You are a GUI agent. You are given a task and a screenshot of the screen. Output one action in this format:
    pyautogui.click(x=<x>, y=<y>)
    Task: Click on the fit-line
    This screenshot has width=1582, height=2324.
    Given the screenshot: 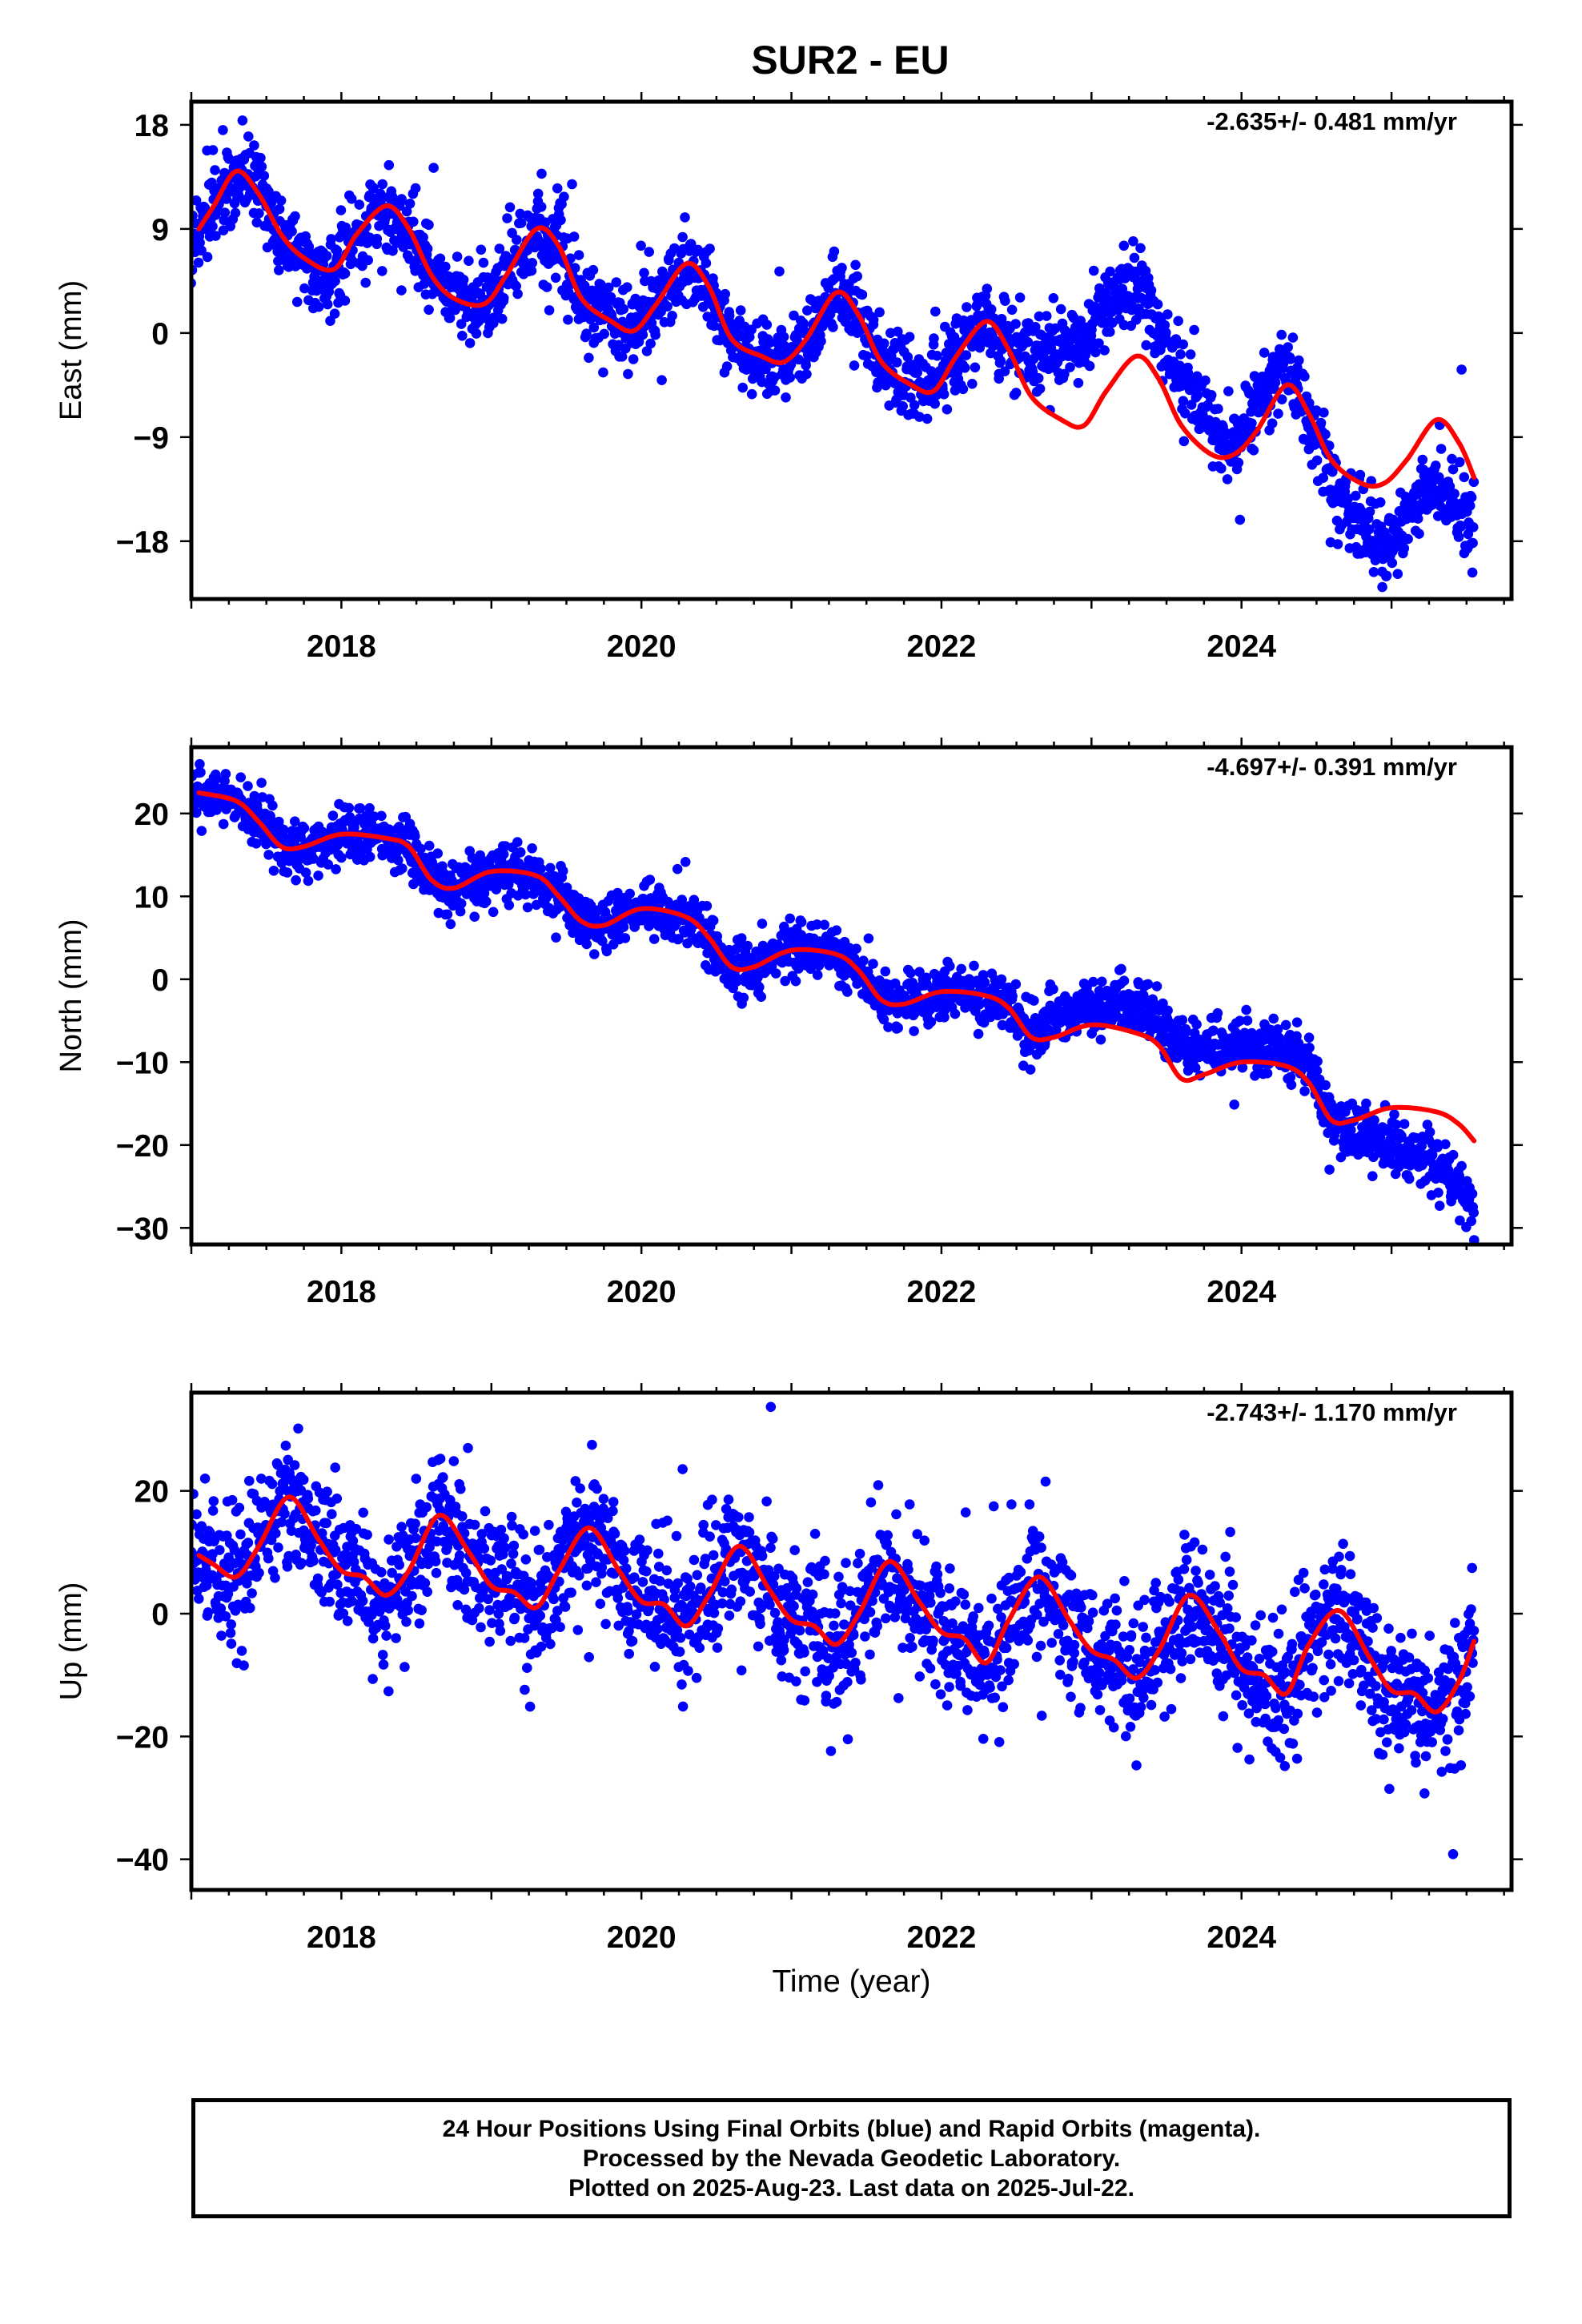 What is the action you would take?
    pyautogui.click(x=837, y=967)
    